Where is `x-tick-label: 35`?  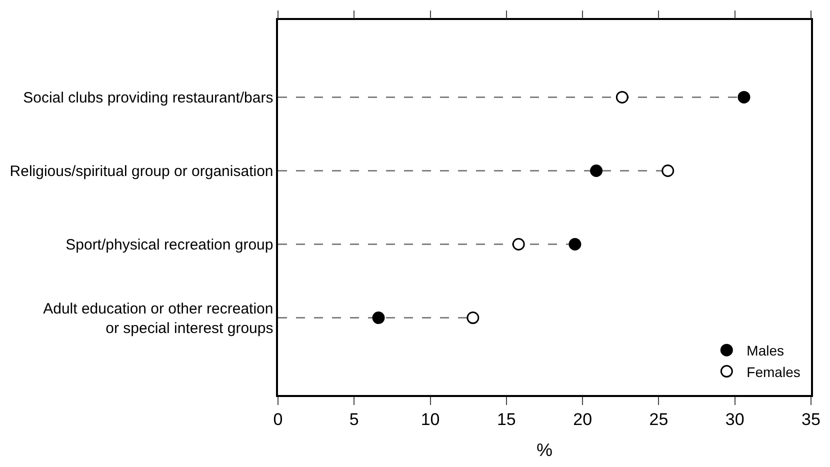
x-tick-label: 35 is located at coordinates (811, 420).